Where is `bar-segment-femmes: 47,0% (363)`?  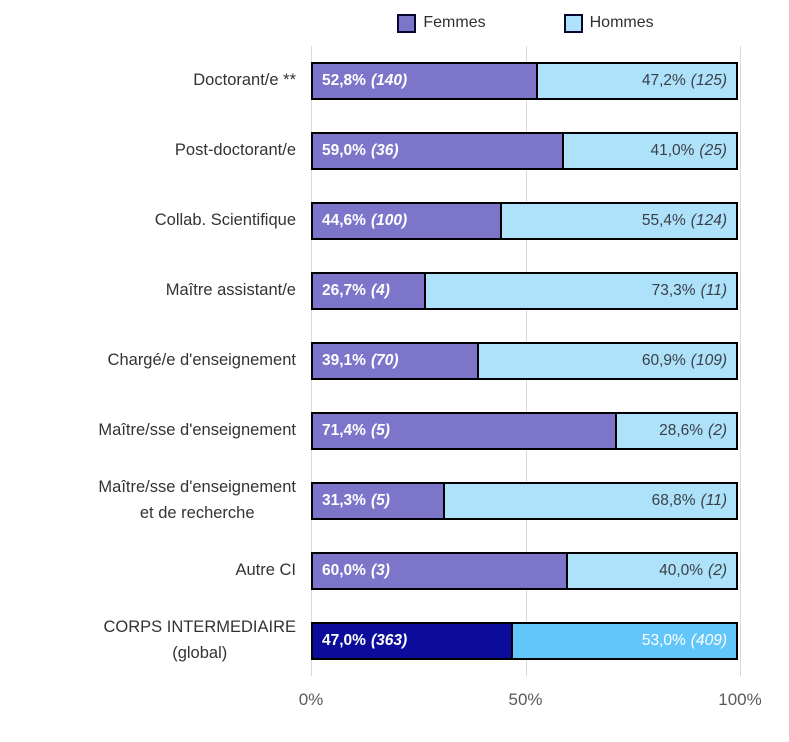
bar-segment-femmes: 47,0% (363) is located at coordinates (412, 641).